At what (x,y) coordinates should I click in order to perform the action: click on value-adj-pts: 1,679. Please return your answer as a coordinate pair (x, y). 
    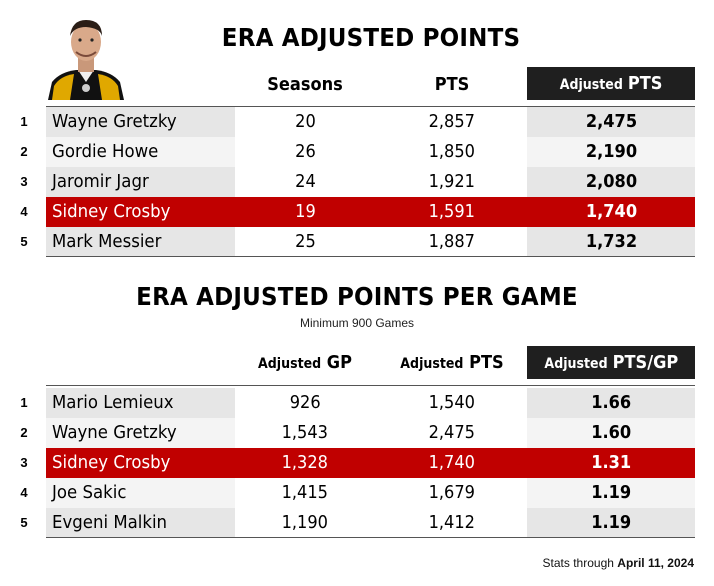
    Looking at the image, I should click on (452, 493).